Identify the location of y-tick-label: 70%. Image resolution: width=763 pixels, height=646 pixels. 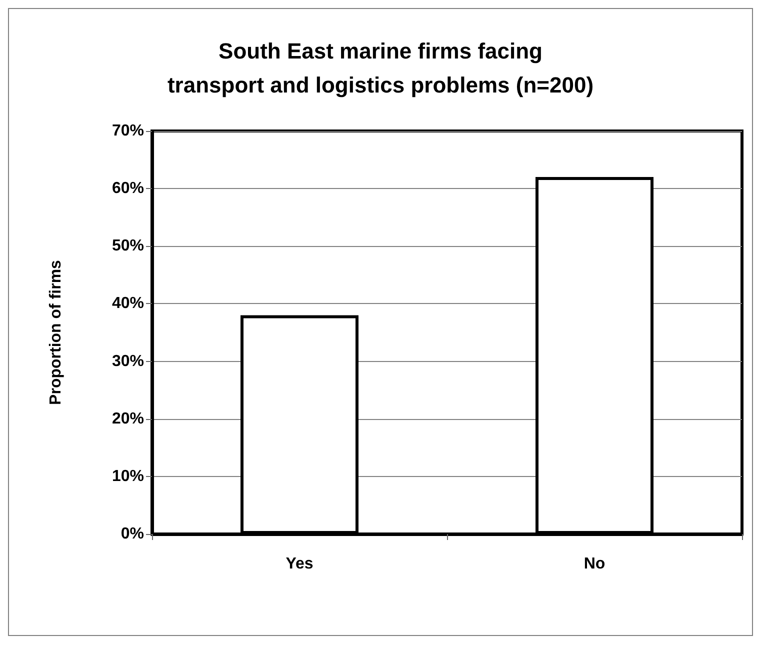
(128, 131).